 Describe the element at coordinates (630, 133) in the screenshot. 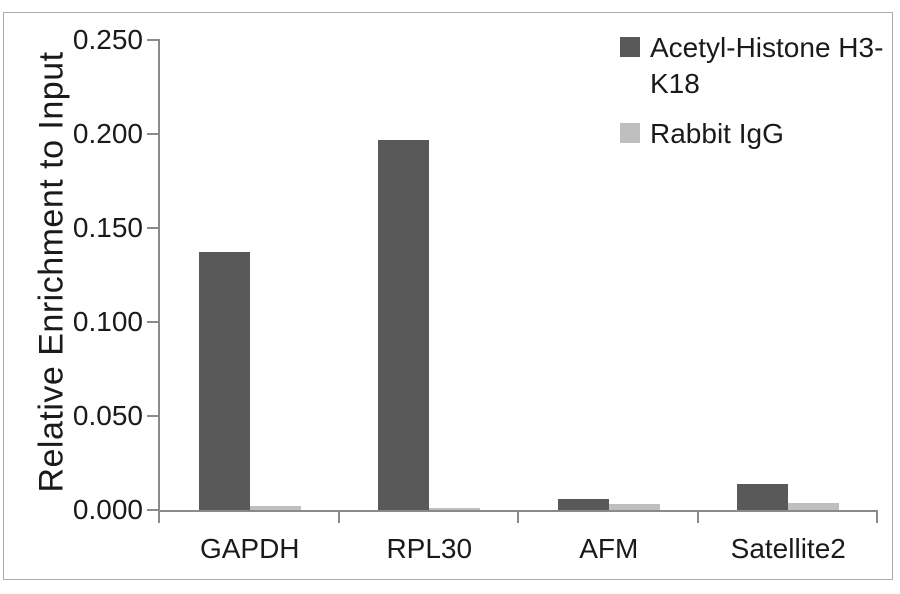

I see `legend-swatch-rabbit-igg` at that location.